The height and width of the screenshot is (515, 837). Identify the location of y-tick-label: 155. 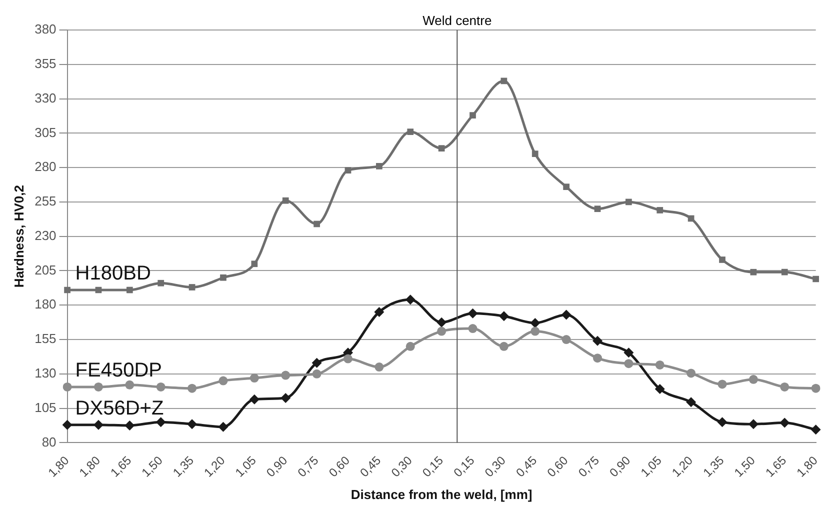
(45, 338).